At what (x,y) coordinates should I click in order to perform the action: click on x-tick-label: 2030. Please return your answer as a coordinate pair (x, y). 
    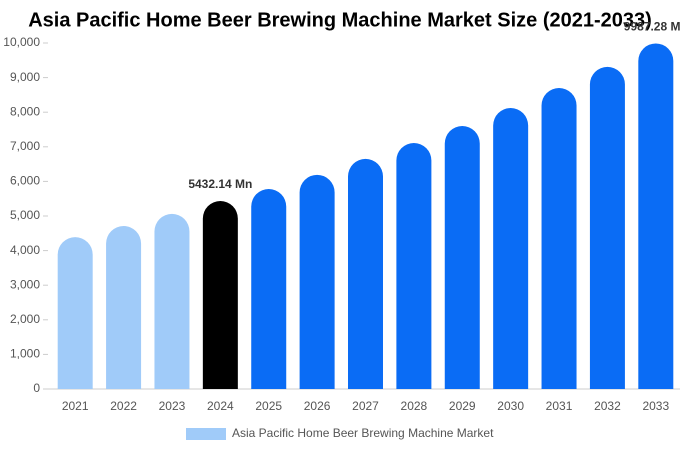
    Looking at the image, I should click on (510, 406).